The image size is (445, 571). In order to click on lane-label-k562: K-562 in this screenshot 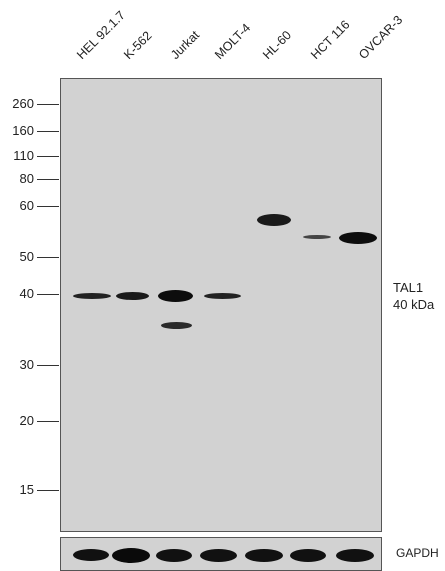, I will do `click(138, 45)`.